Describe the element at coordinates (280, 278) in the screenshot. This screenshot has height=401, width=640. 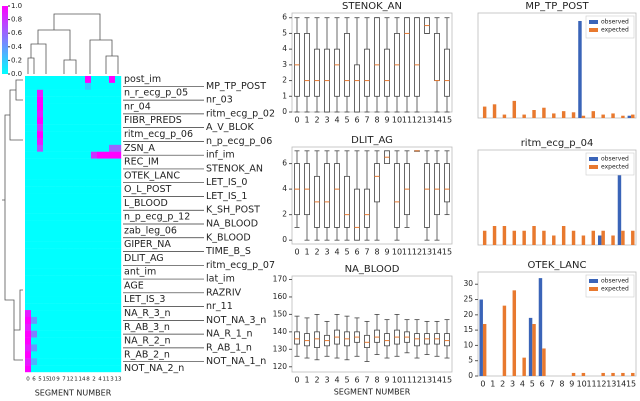
I see `y-tick-label: 170` at that location.